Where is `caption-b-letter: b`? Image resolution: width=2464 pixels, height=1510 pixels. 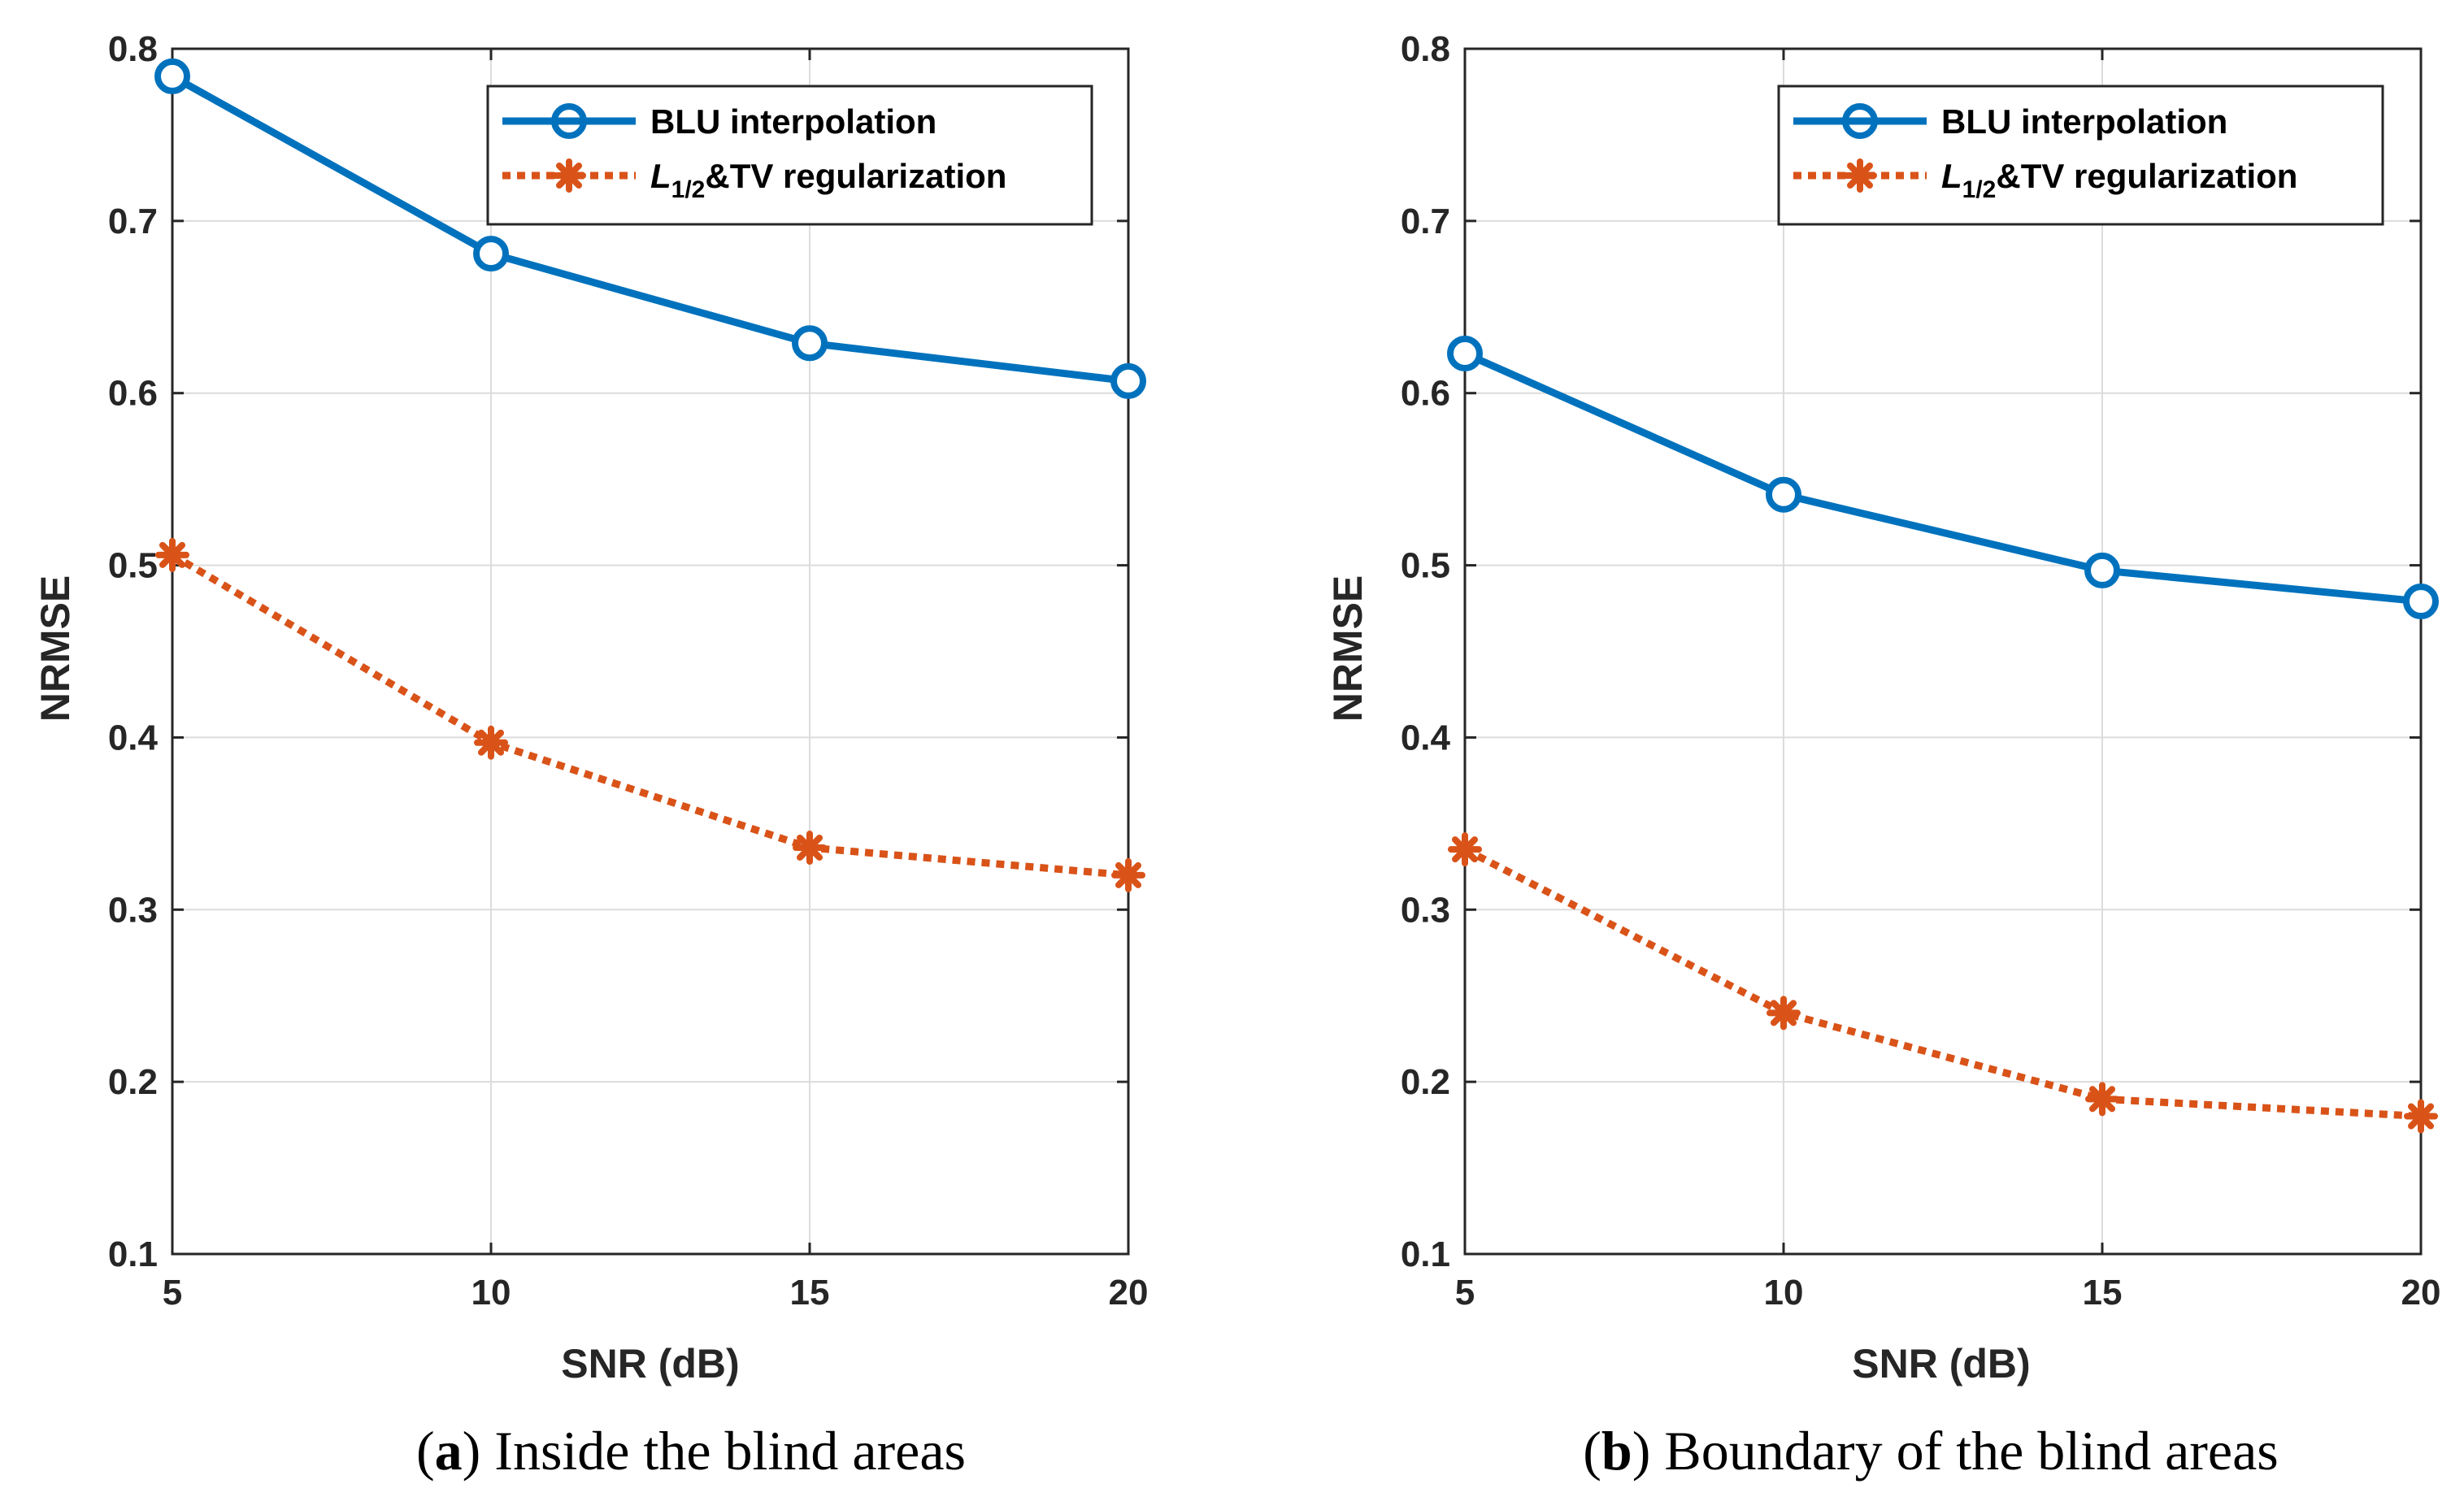 caption-b-letter: b is located at coordinates (1616, 1451).